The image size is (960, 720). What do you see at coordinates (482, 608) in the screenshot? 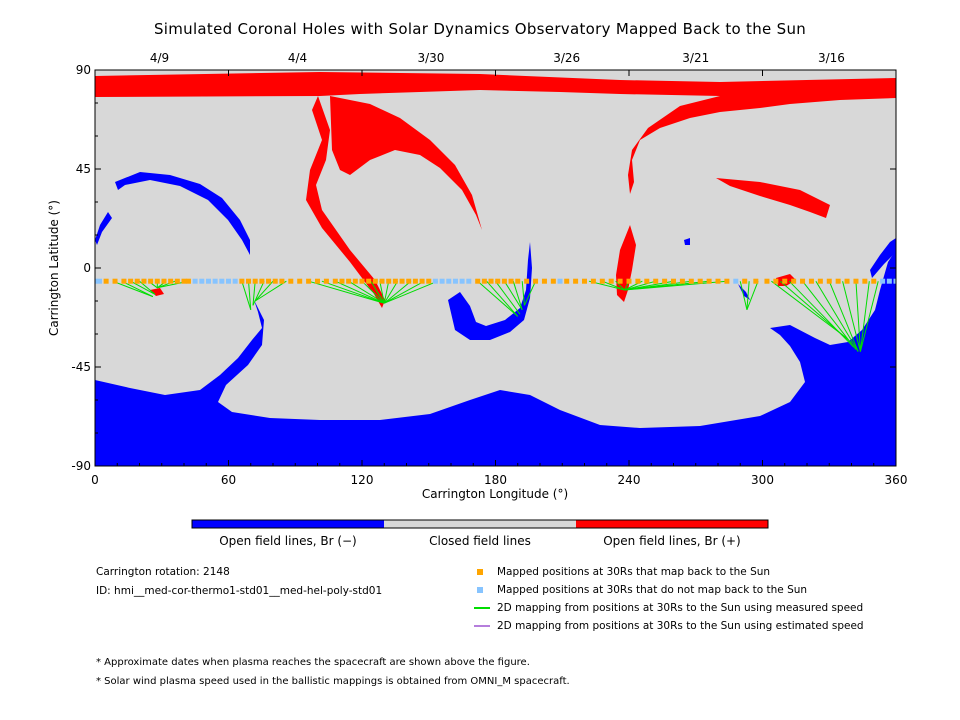
I see `legend-measured-swatch` at bounding box center [482, 608].